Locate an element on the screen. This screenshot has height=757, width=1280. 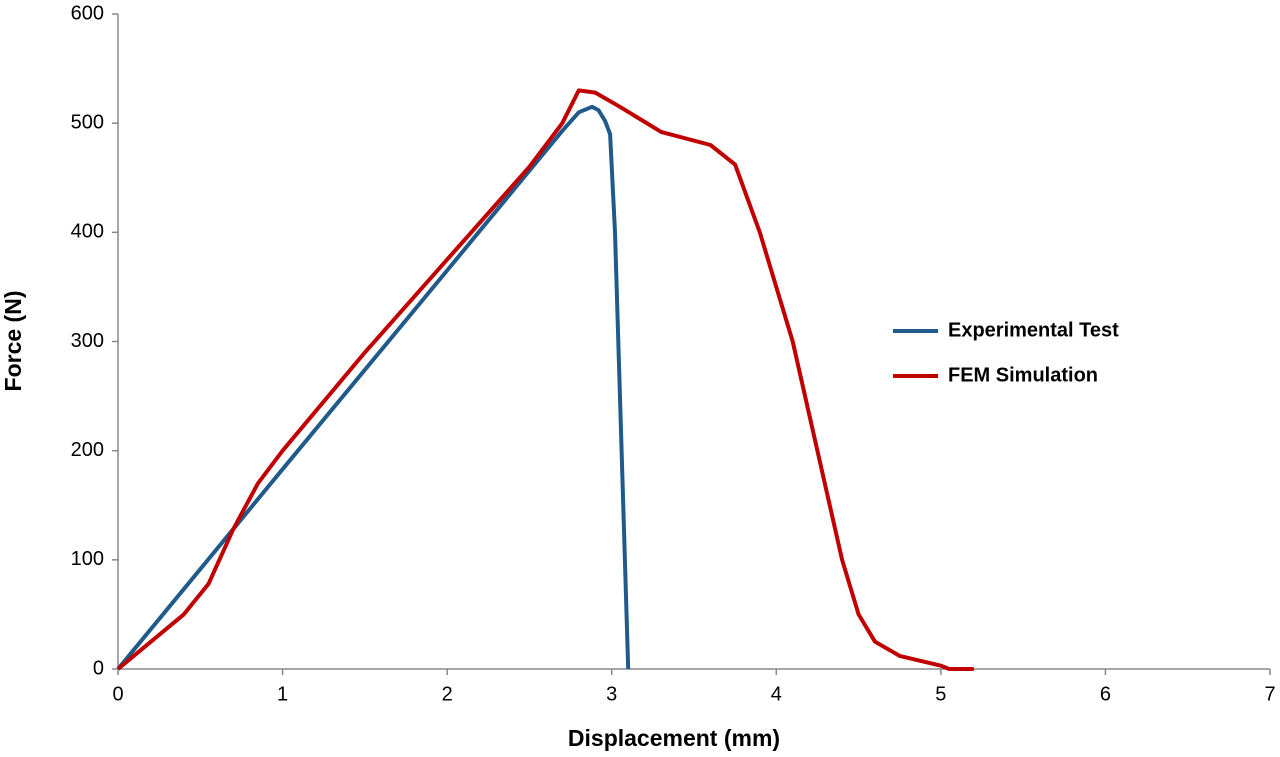
y-tick-label: 200 is located at coordinates (87, 450).